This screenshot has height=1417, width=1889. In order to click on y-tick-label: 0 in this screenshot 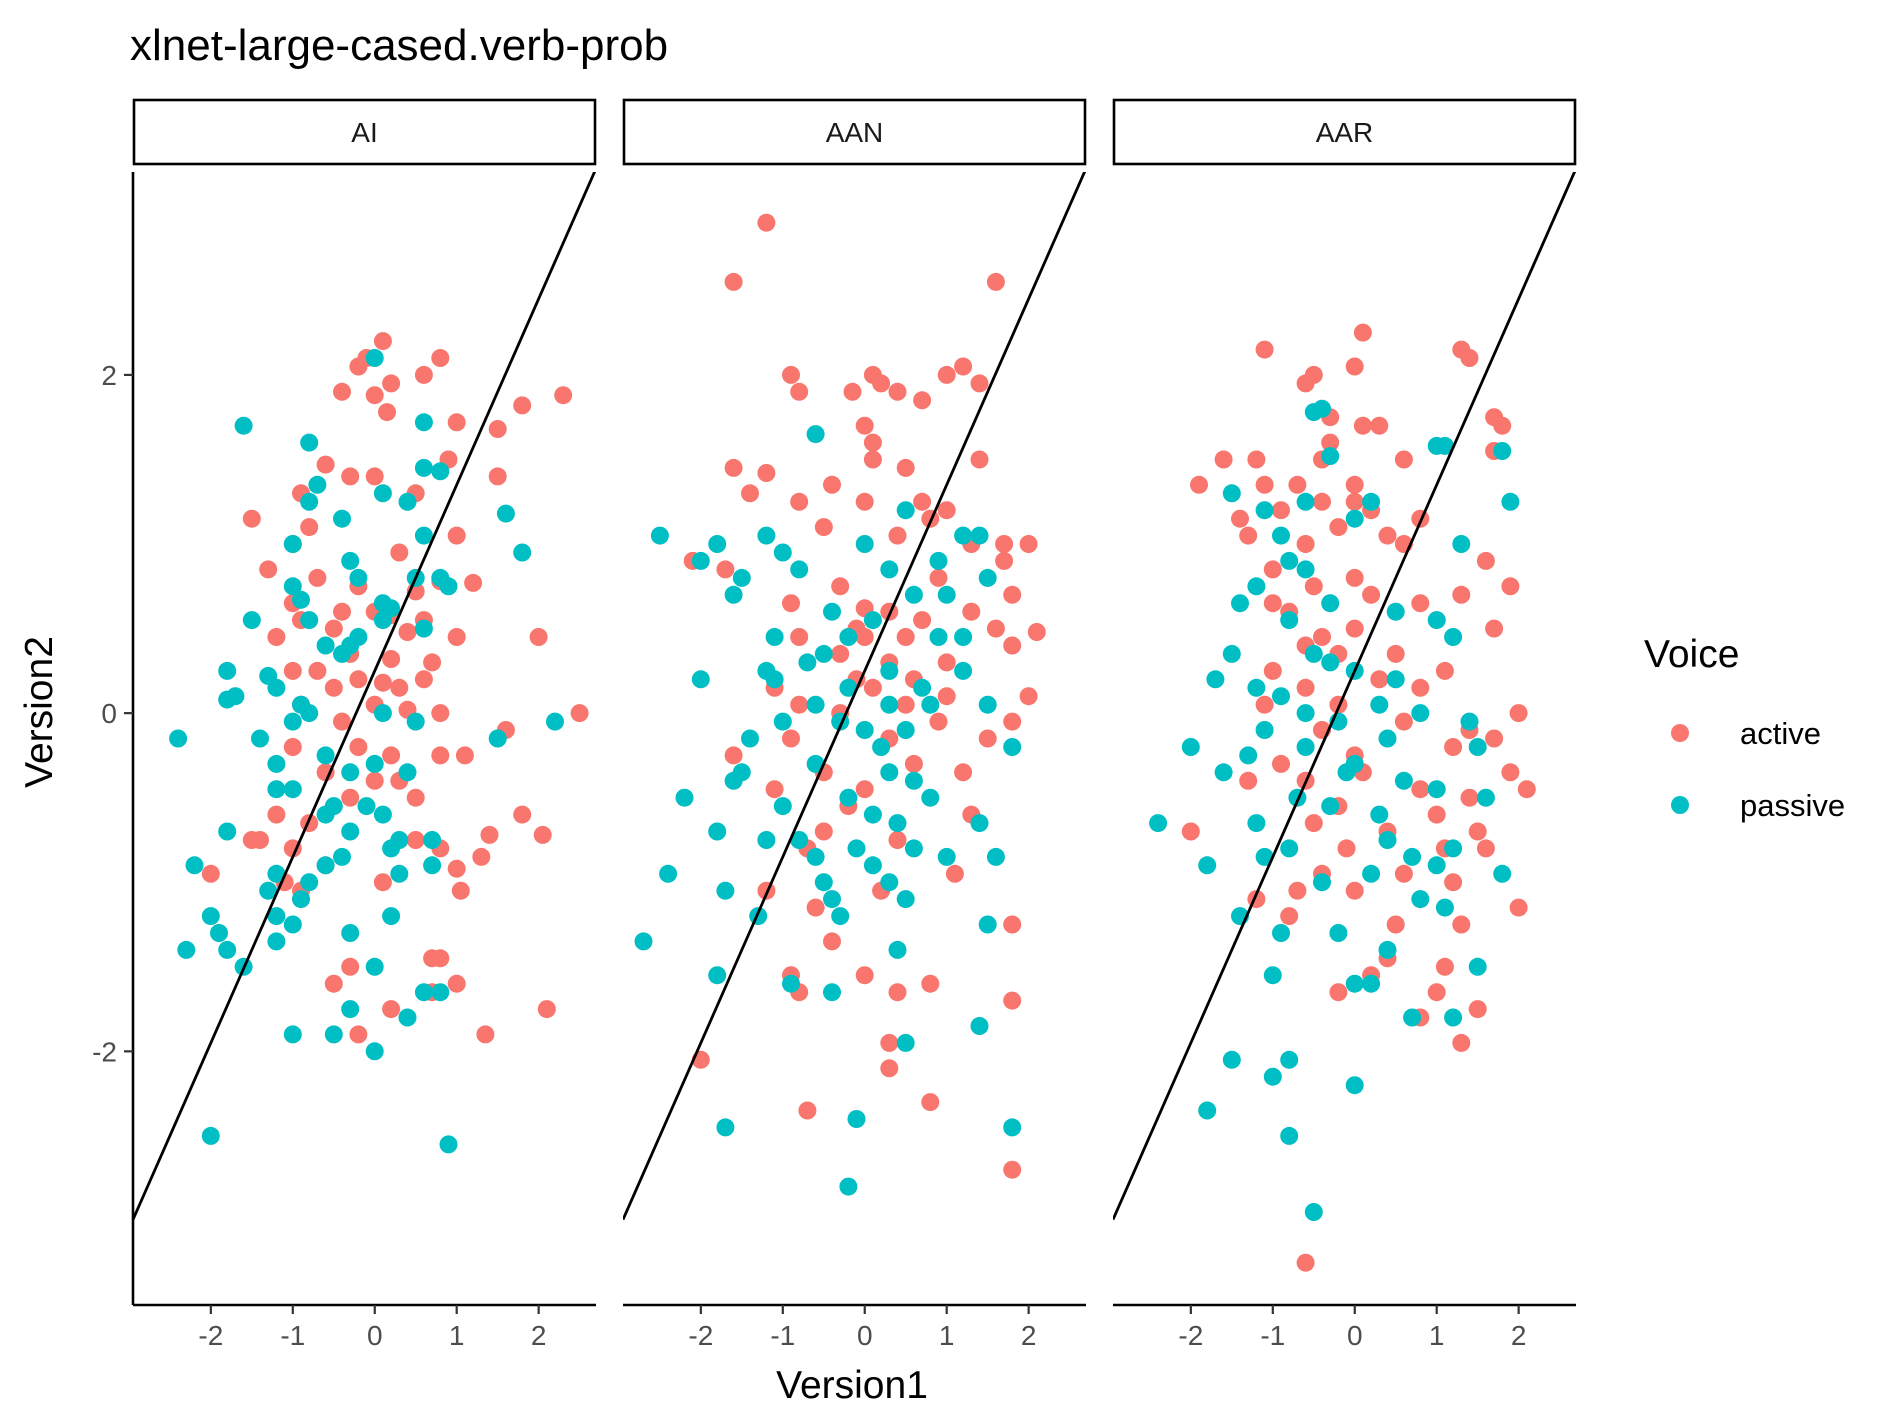, I will do `click(109, 713)`.